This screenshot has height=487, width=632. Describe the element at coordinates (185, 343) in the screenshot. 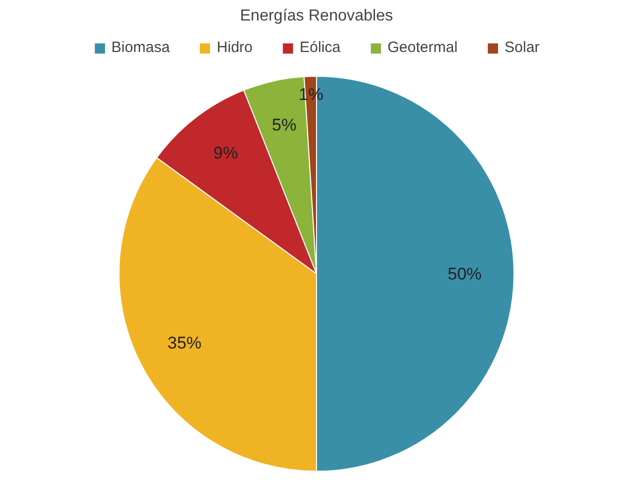

I see `data-label: 35%` at that location.